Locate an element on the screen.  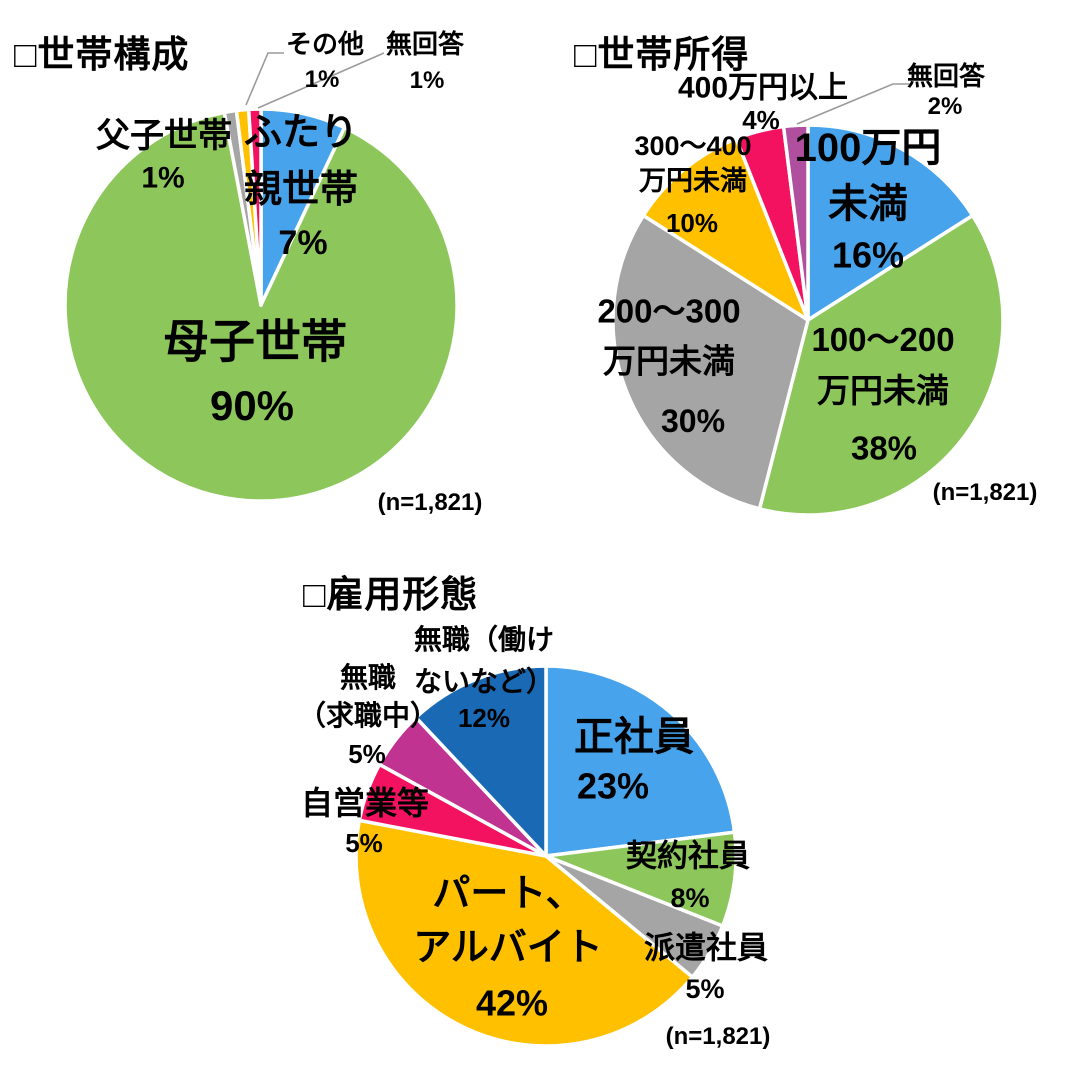
chart3-slice-jobless-seeking-pct: 5% is located at coordinates (367, 753).